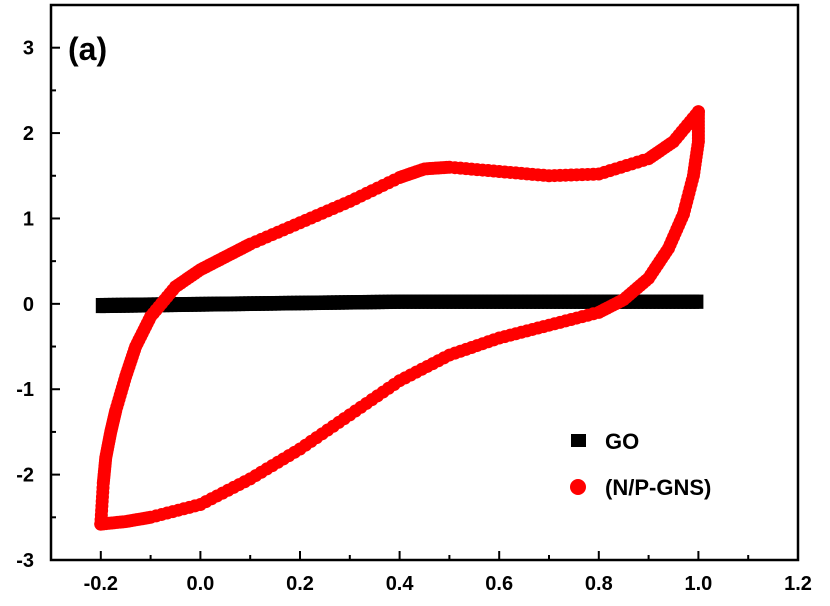  I want to click on panel-label: (a), so click(87, 49).